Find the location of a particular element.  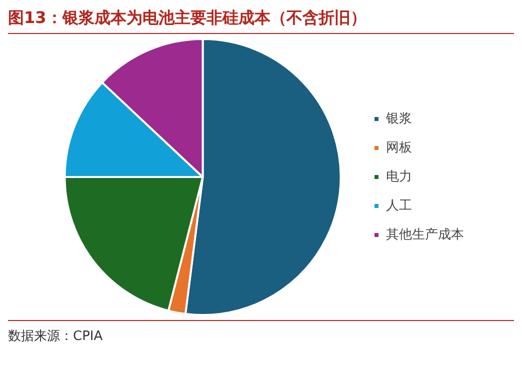

legend-label: 人工 is located at coordinates (399, 206).